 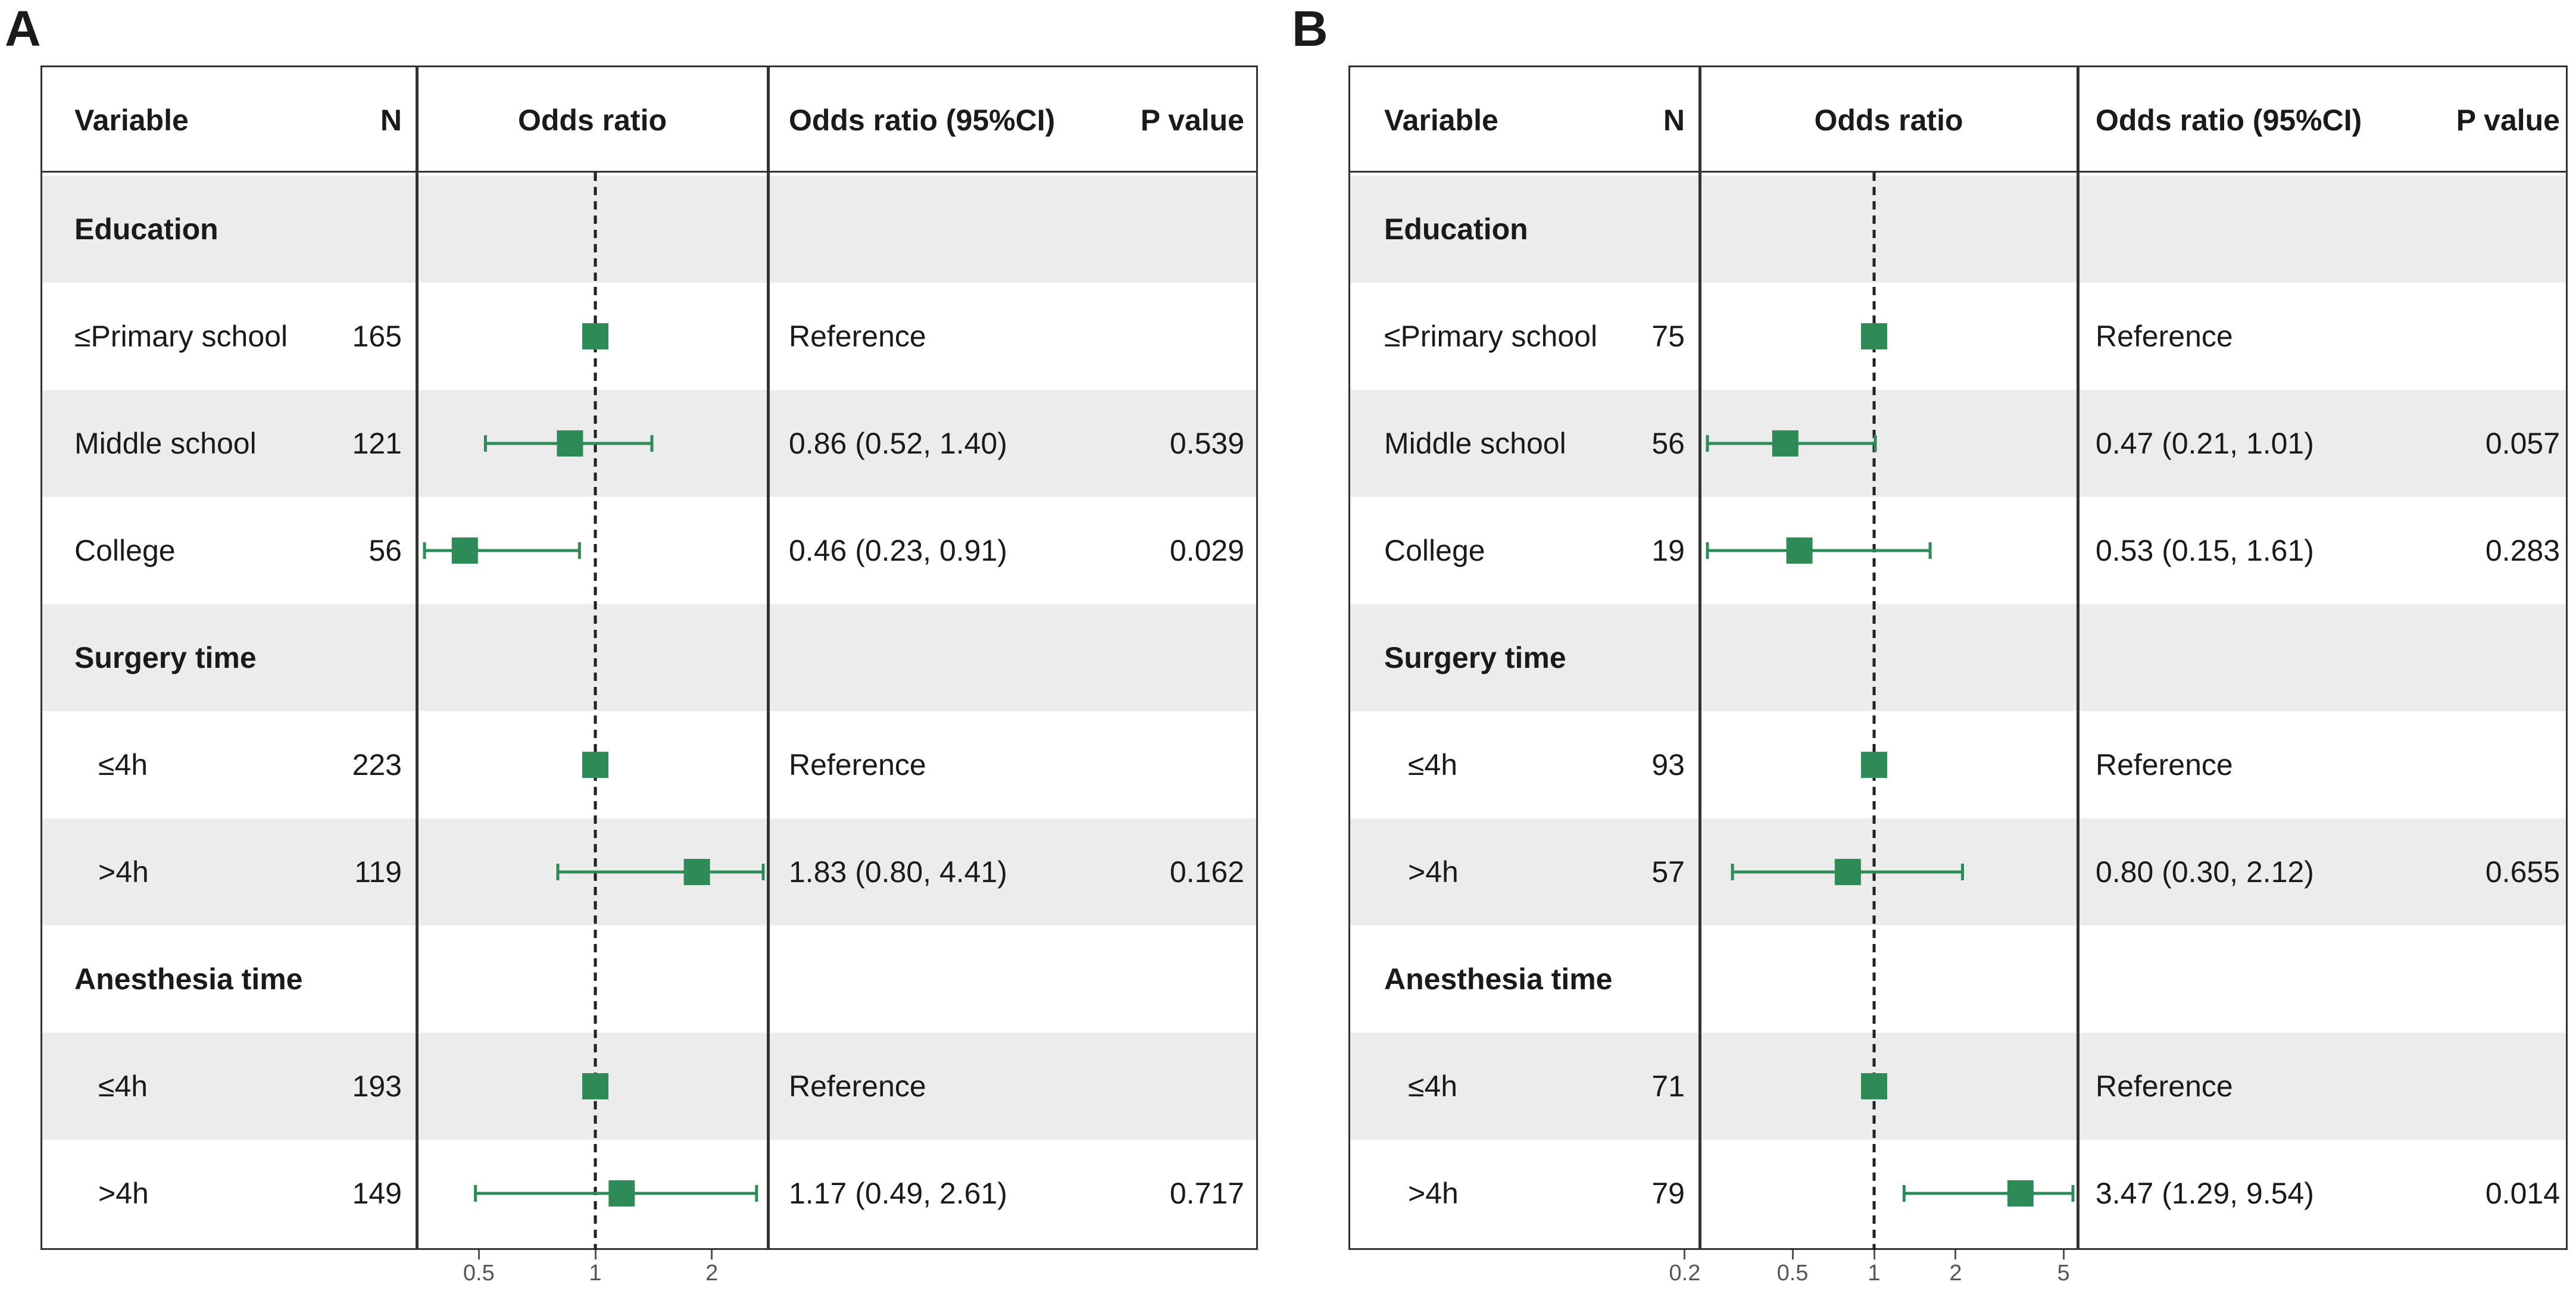 What do you see at coordinates (1668, 337) in the screenshot?
I see `n-value: 75` at bounding box center [1668, 337].